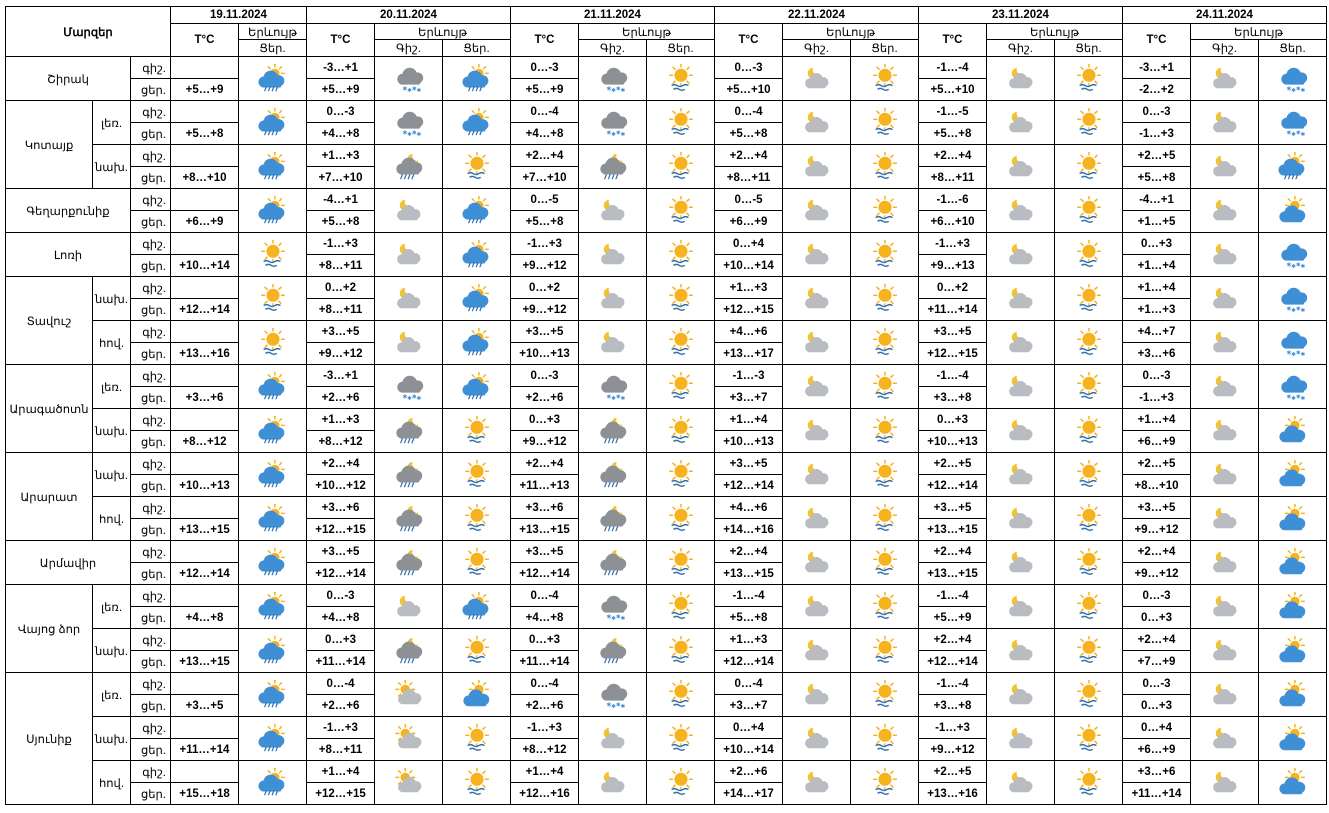  What do you see at coordinates (340, 419) in the screenshot?
I see `temperature-cell: +1…+3` at bounding box center [340, 419].